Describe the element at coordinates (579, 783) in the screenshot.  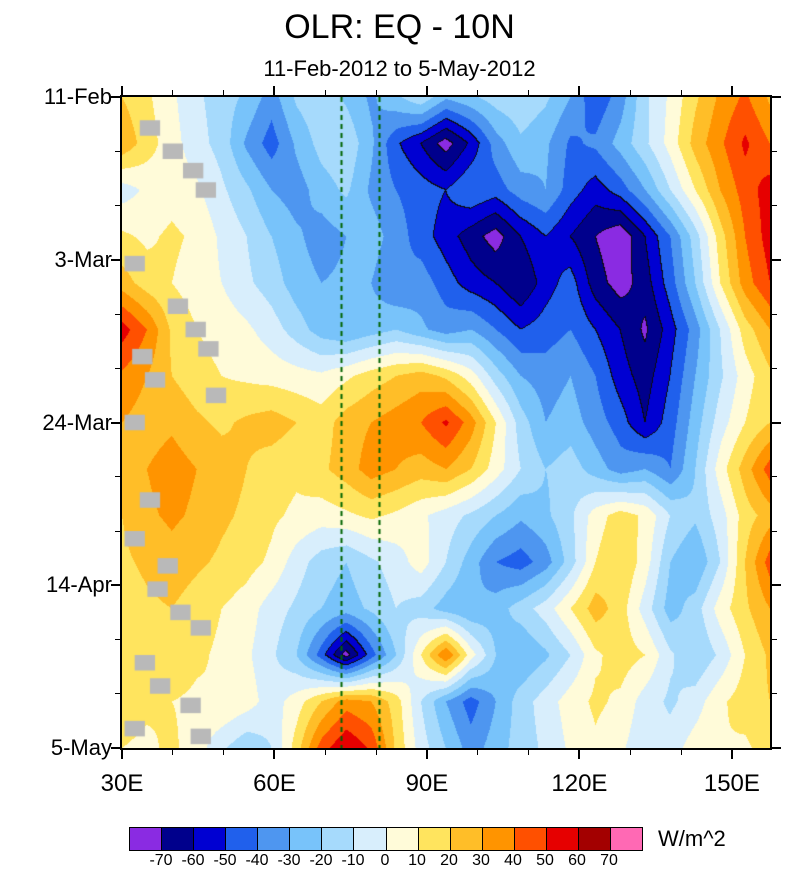
I see `x-axis-tick-label: 120E` at that location.